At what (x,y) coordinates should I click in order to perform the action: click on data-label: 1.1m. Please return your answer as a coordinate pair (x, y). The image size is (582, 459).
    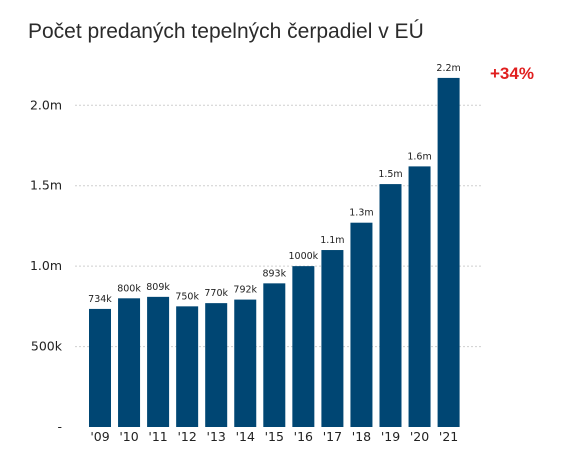
    Looking at the image, I should click on (332, 240).